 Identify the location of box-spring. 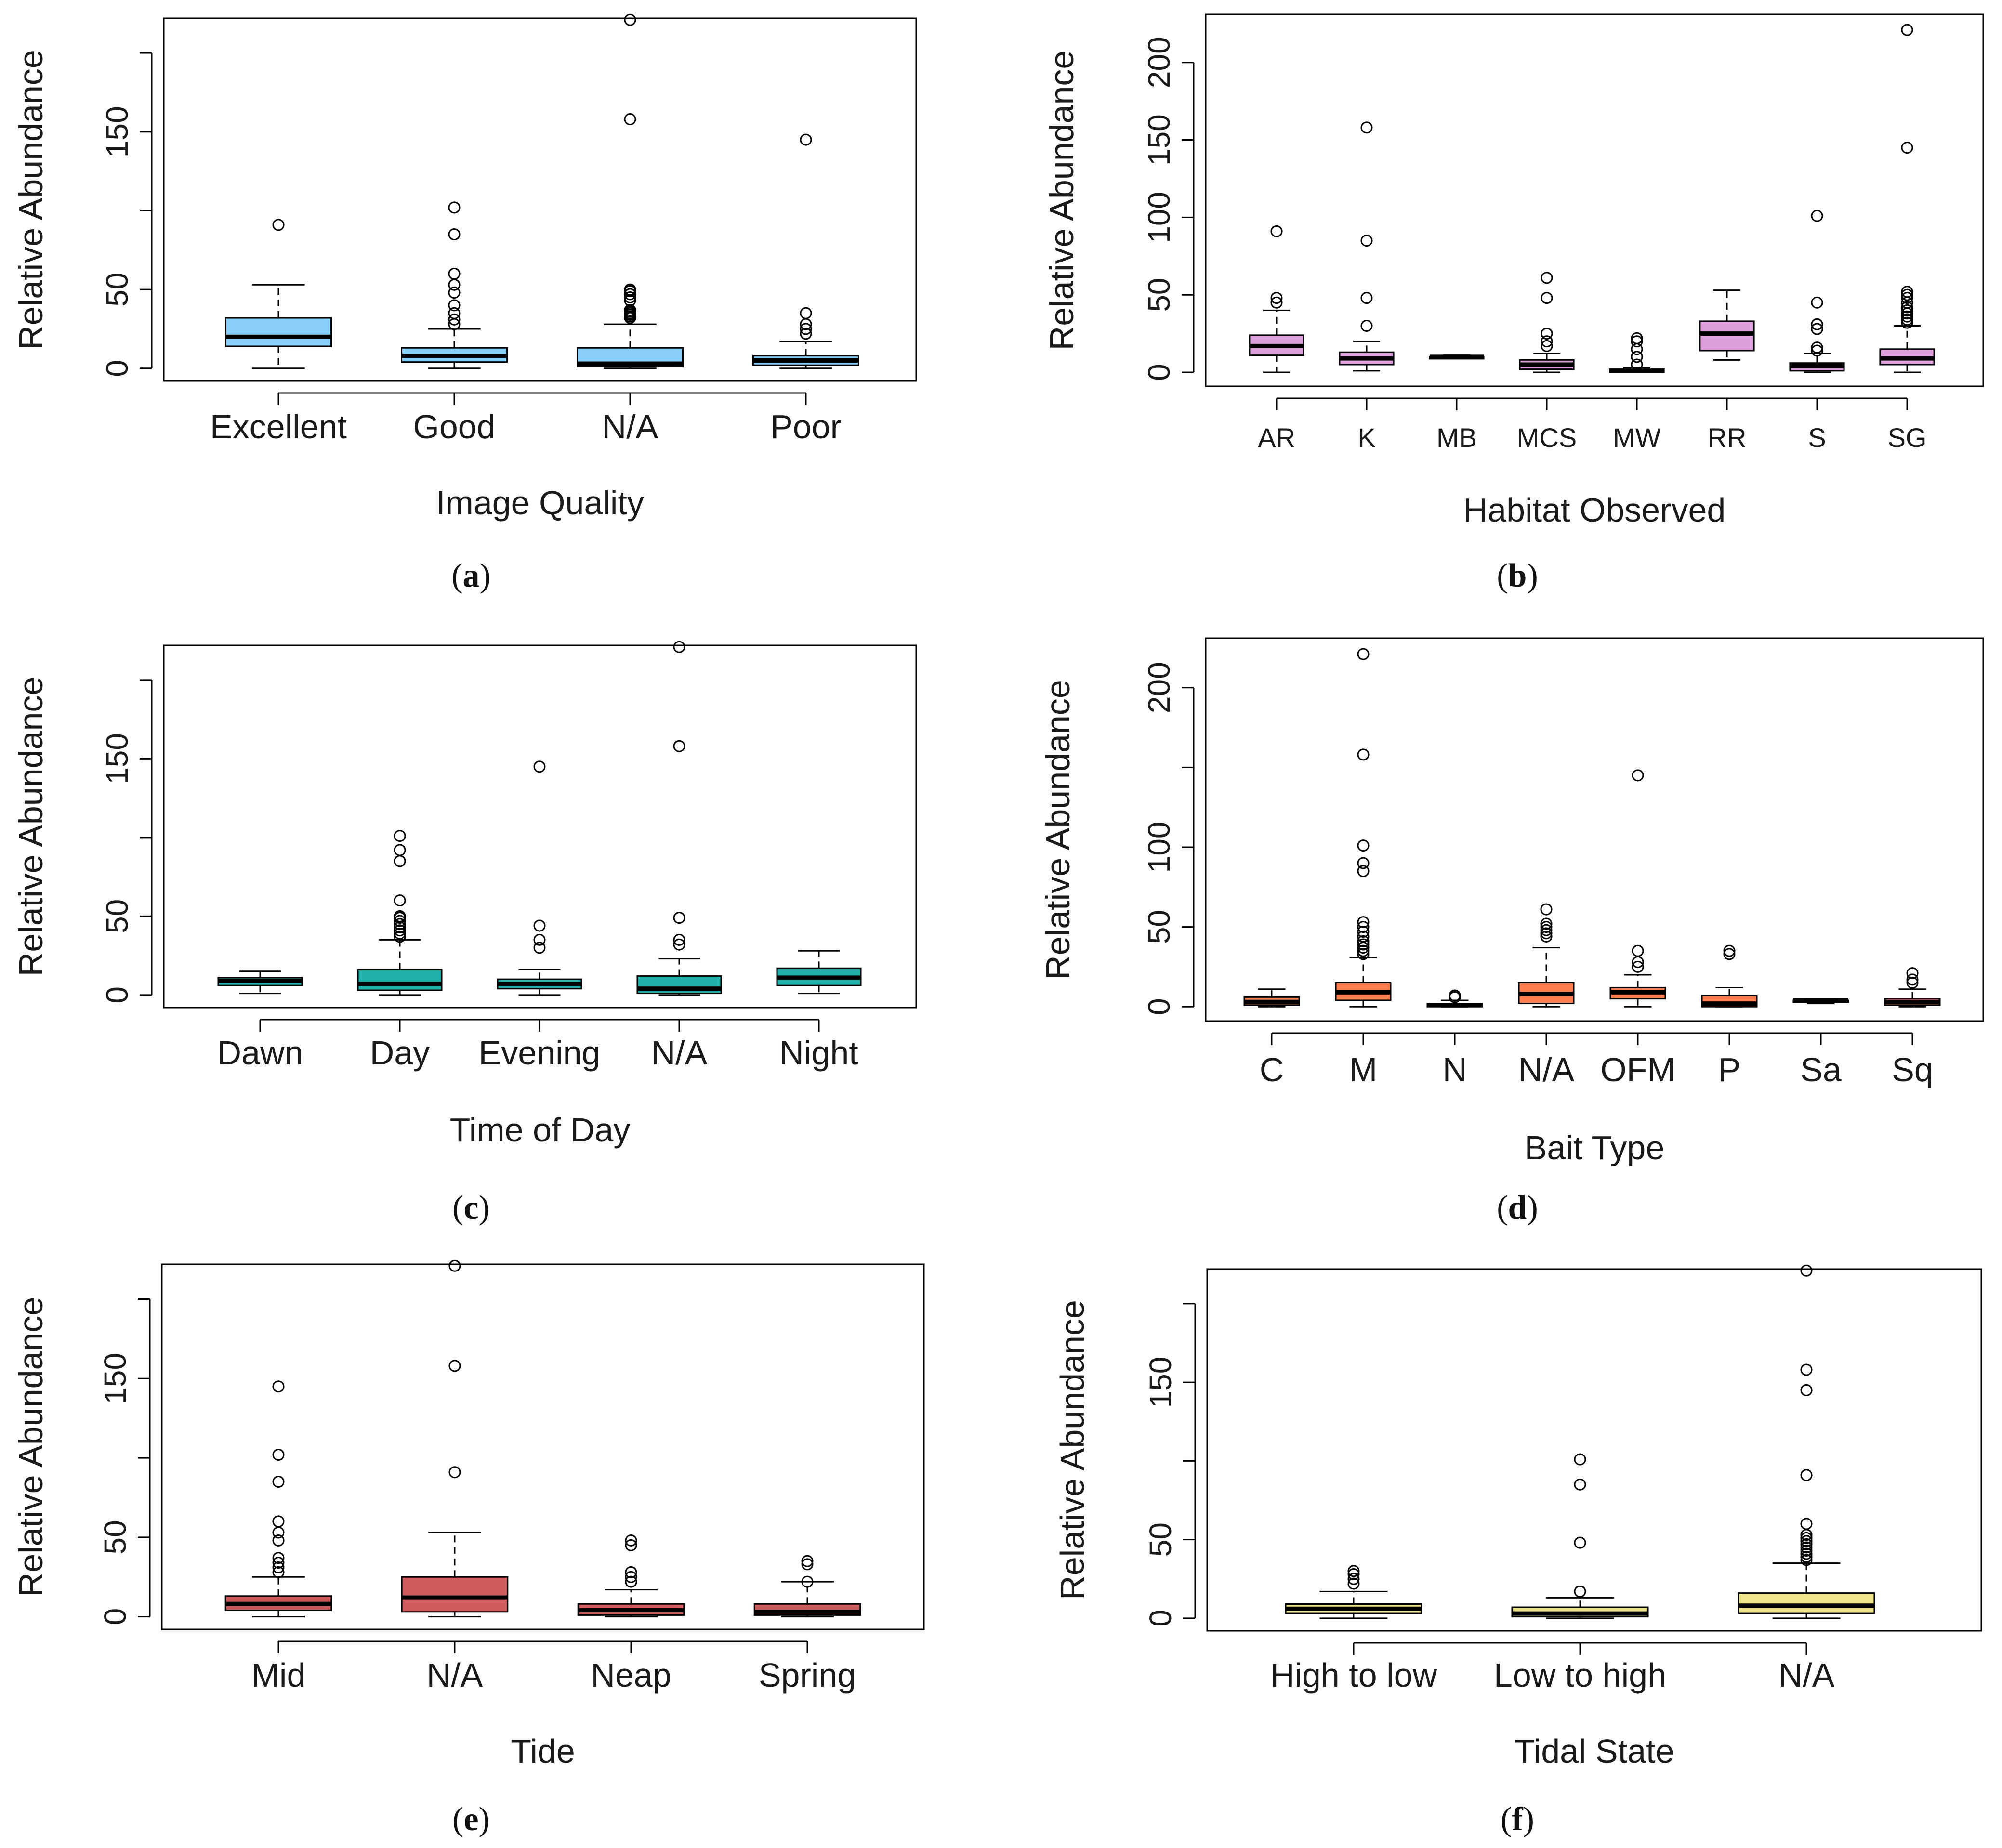
(807, 1586).